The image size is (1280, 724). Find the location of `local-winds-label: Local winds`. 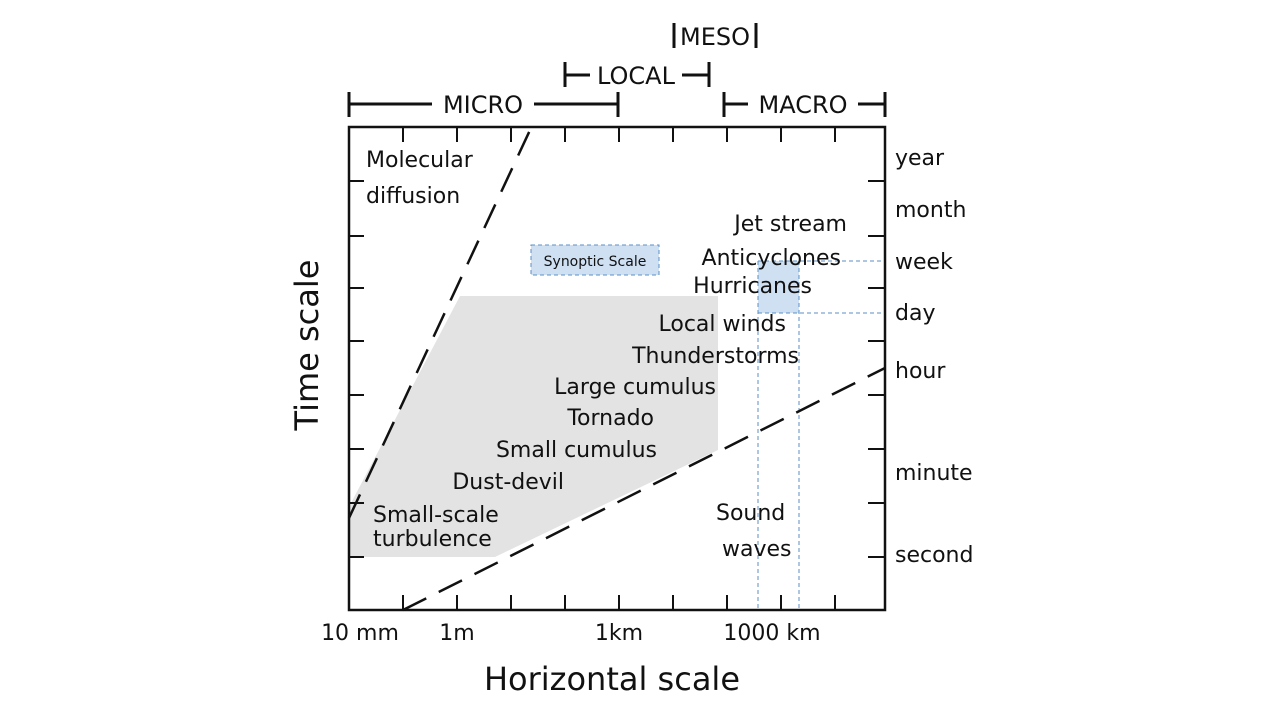

local-winds-label: Local winds is located at coordinates (723, 324).